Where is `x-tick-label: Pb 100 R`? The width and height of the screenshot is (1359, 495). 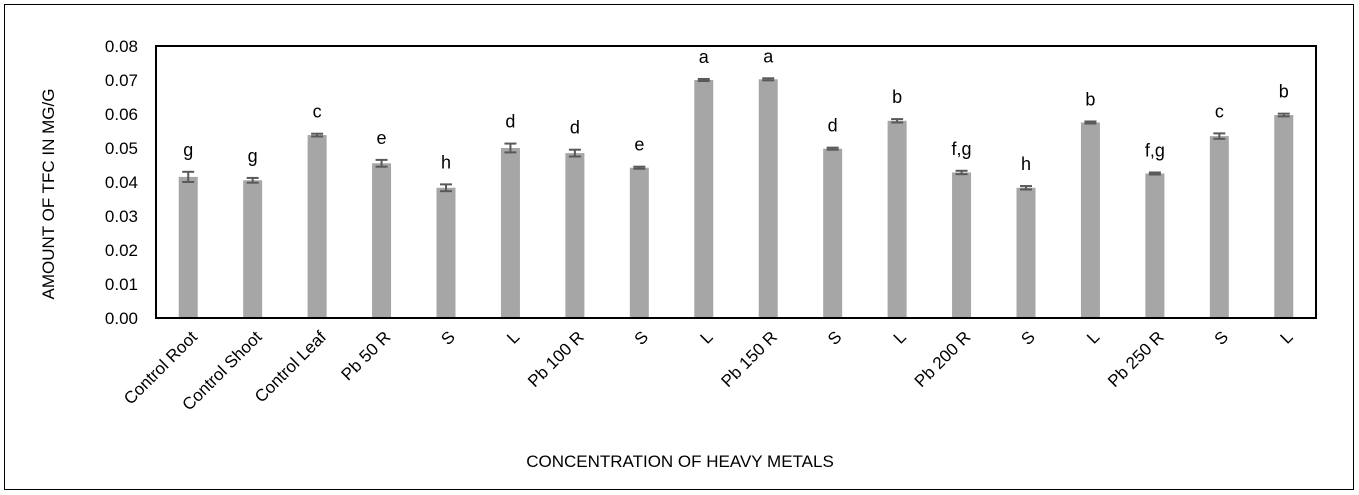
x-tick-label: Pb 100 R is located at coordinates (556, 359).